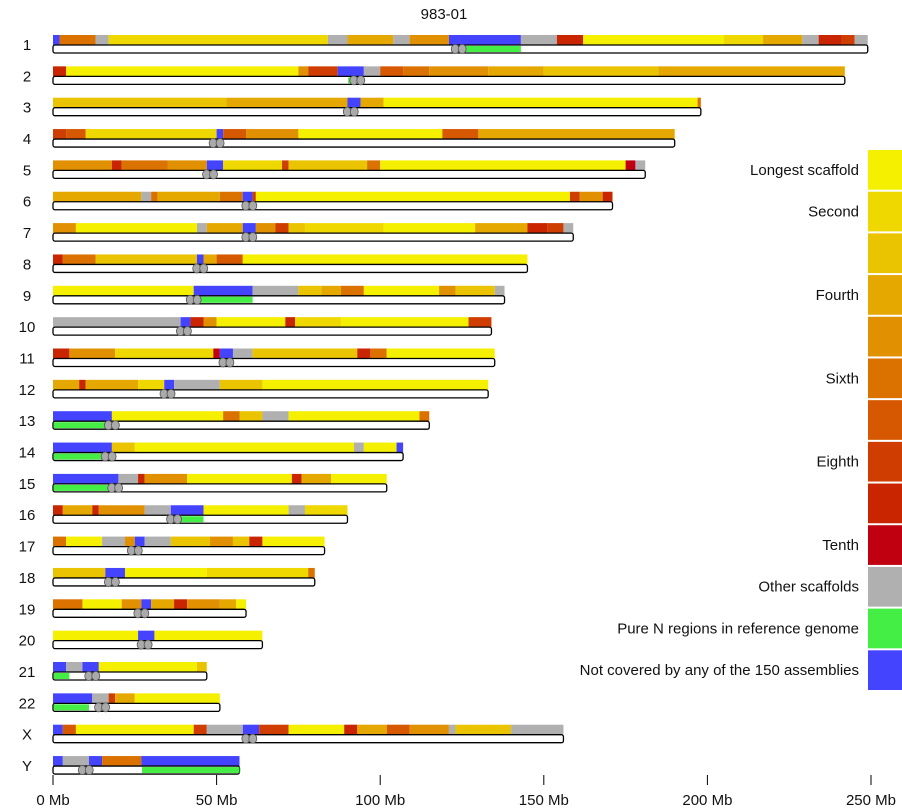  I want to click on chromosome-label: 6, so click(27, 202).